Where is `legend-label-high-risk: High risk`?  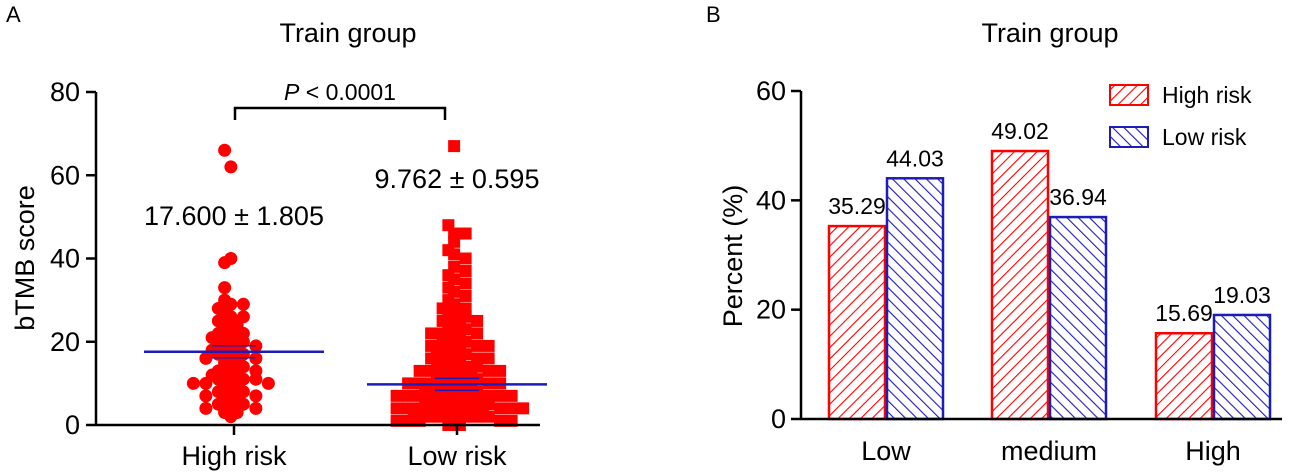 legend-label-high-risk: High risk is located at coordinates (1207, 95).